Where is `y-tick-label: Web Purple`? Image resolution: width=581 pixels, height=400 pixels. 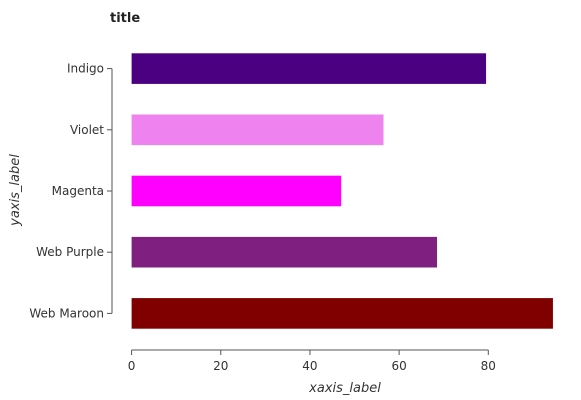
y-tick-label: Web Purple is located at coordinates (70, 252).